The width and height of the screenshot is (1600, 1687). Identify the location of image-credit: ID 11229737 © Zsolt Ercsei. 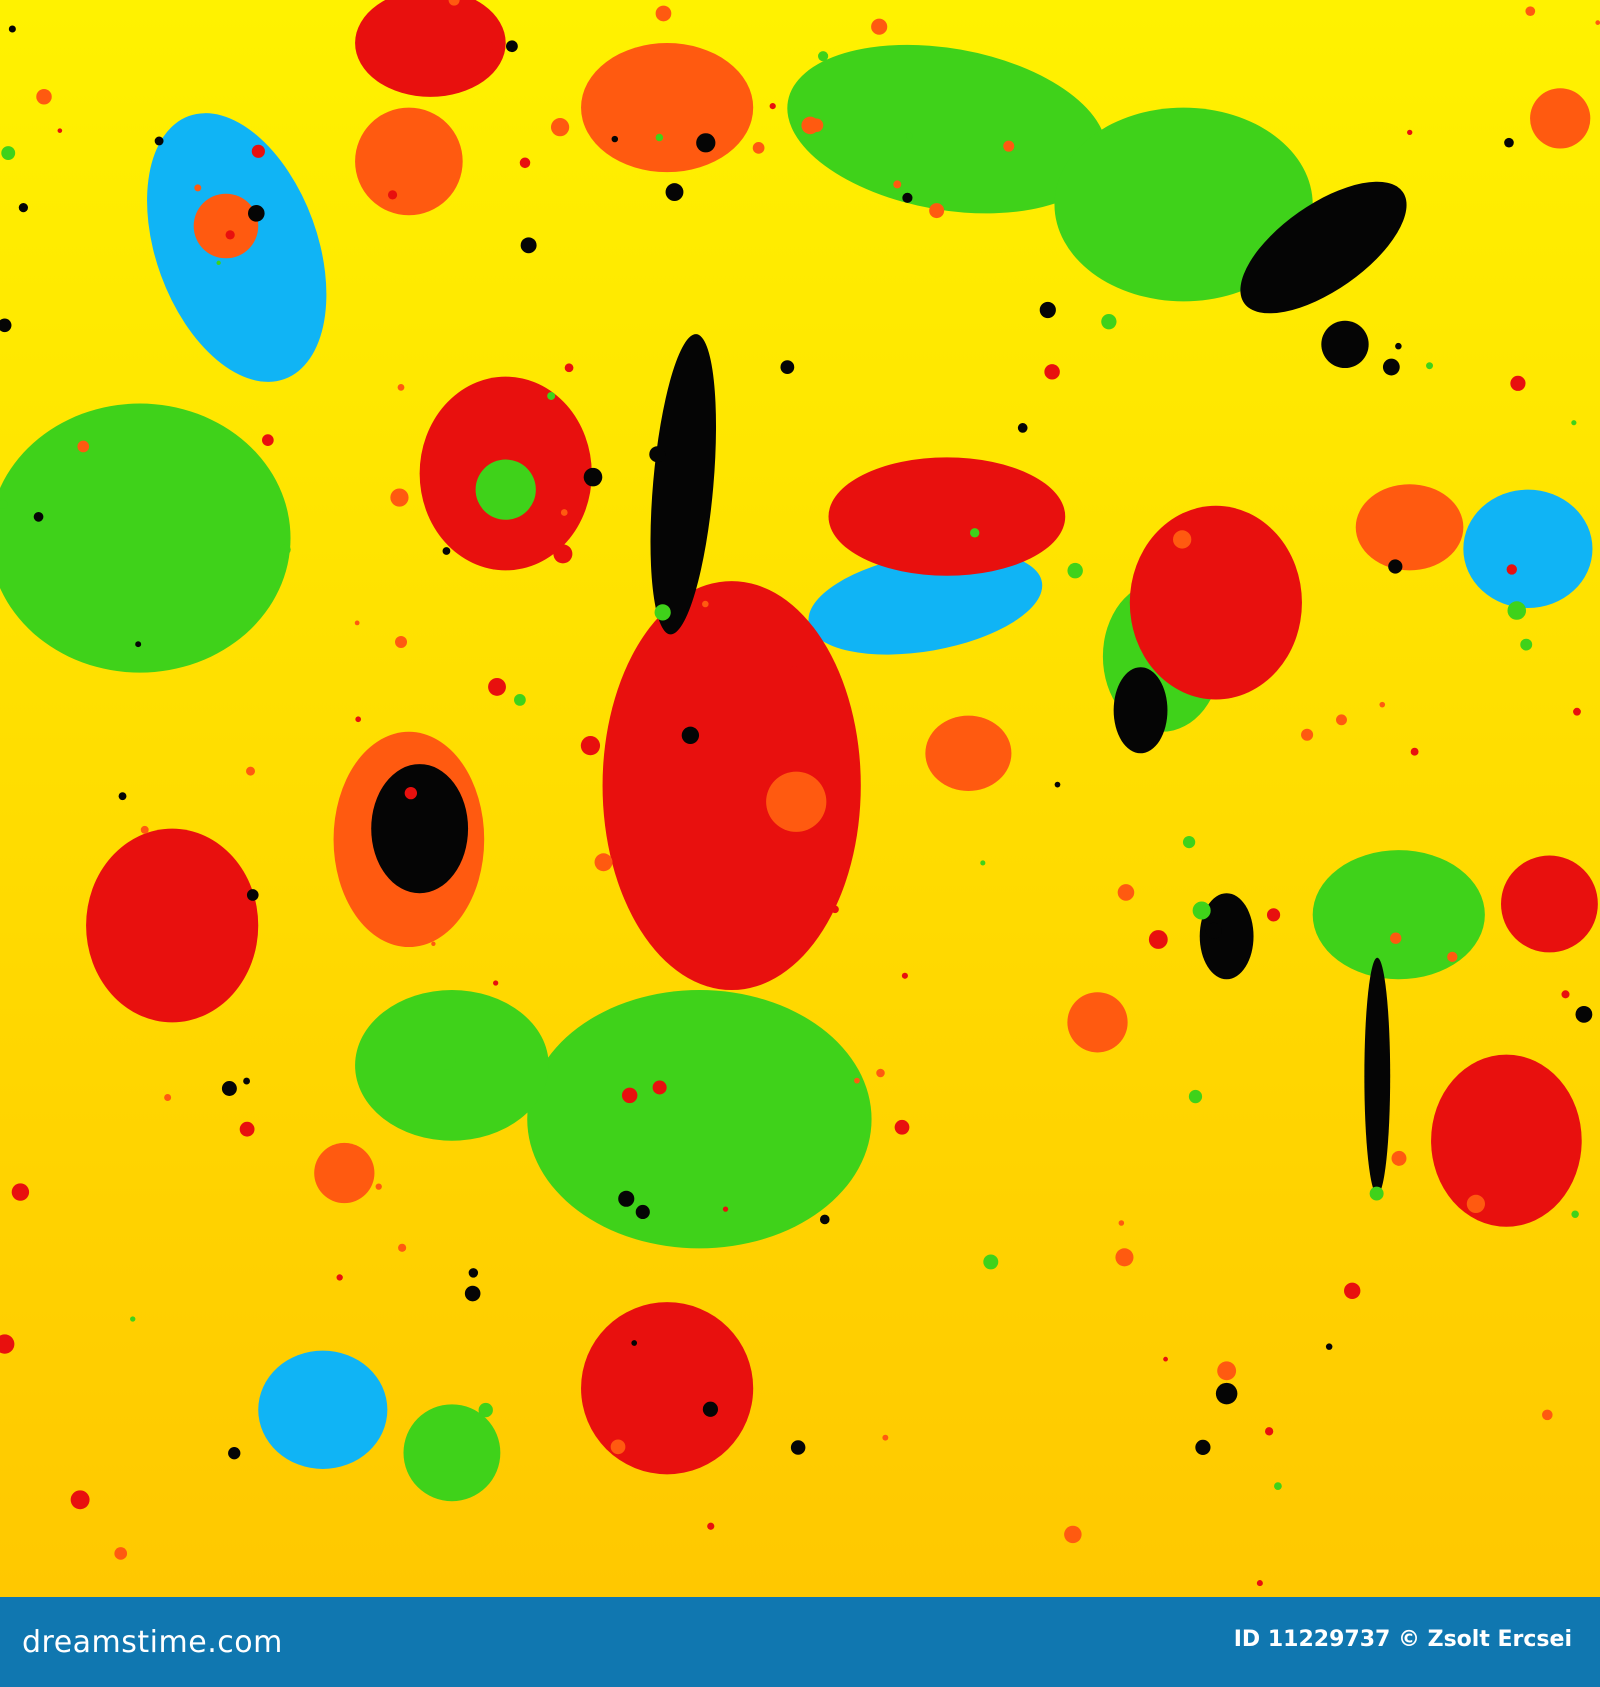
(1402, 1639).